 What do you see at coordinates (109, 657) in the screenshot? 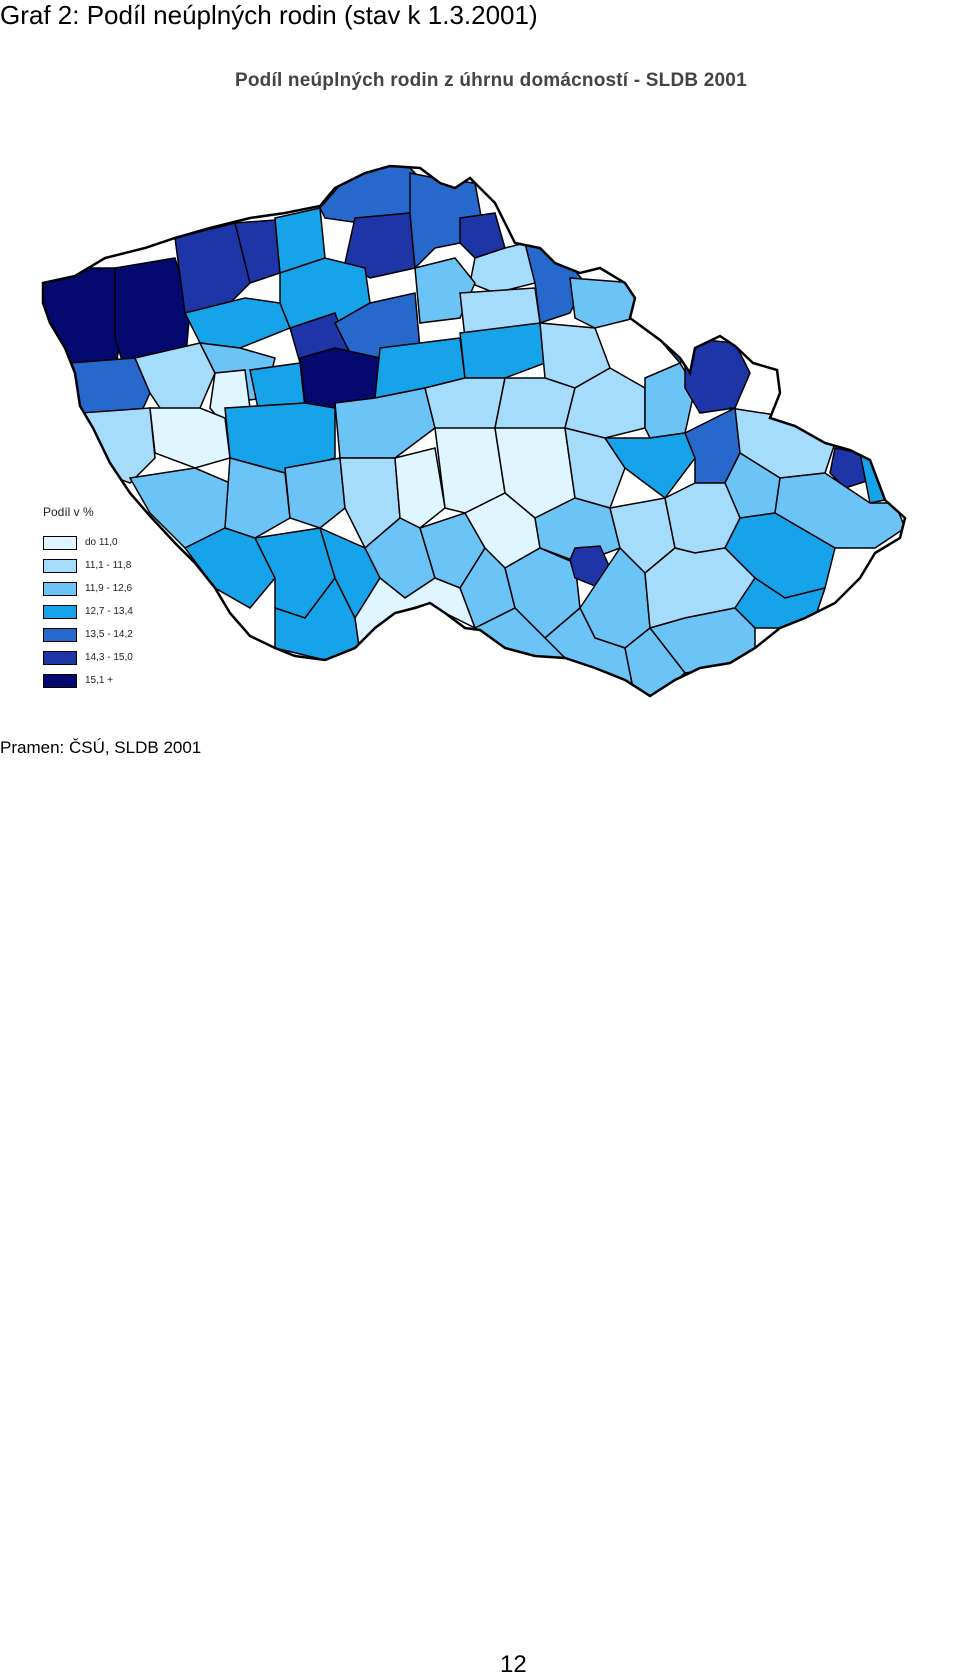
I see `legend-label: 14,3 - 15,0` at bounding box center [109, 657].